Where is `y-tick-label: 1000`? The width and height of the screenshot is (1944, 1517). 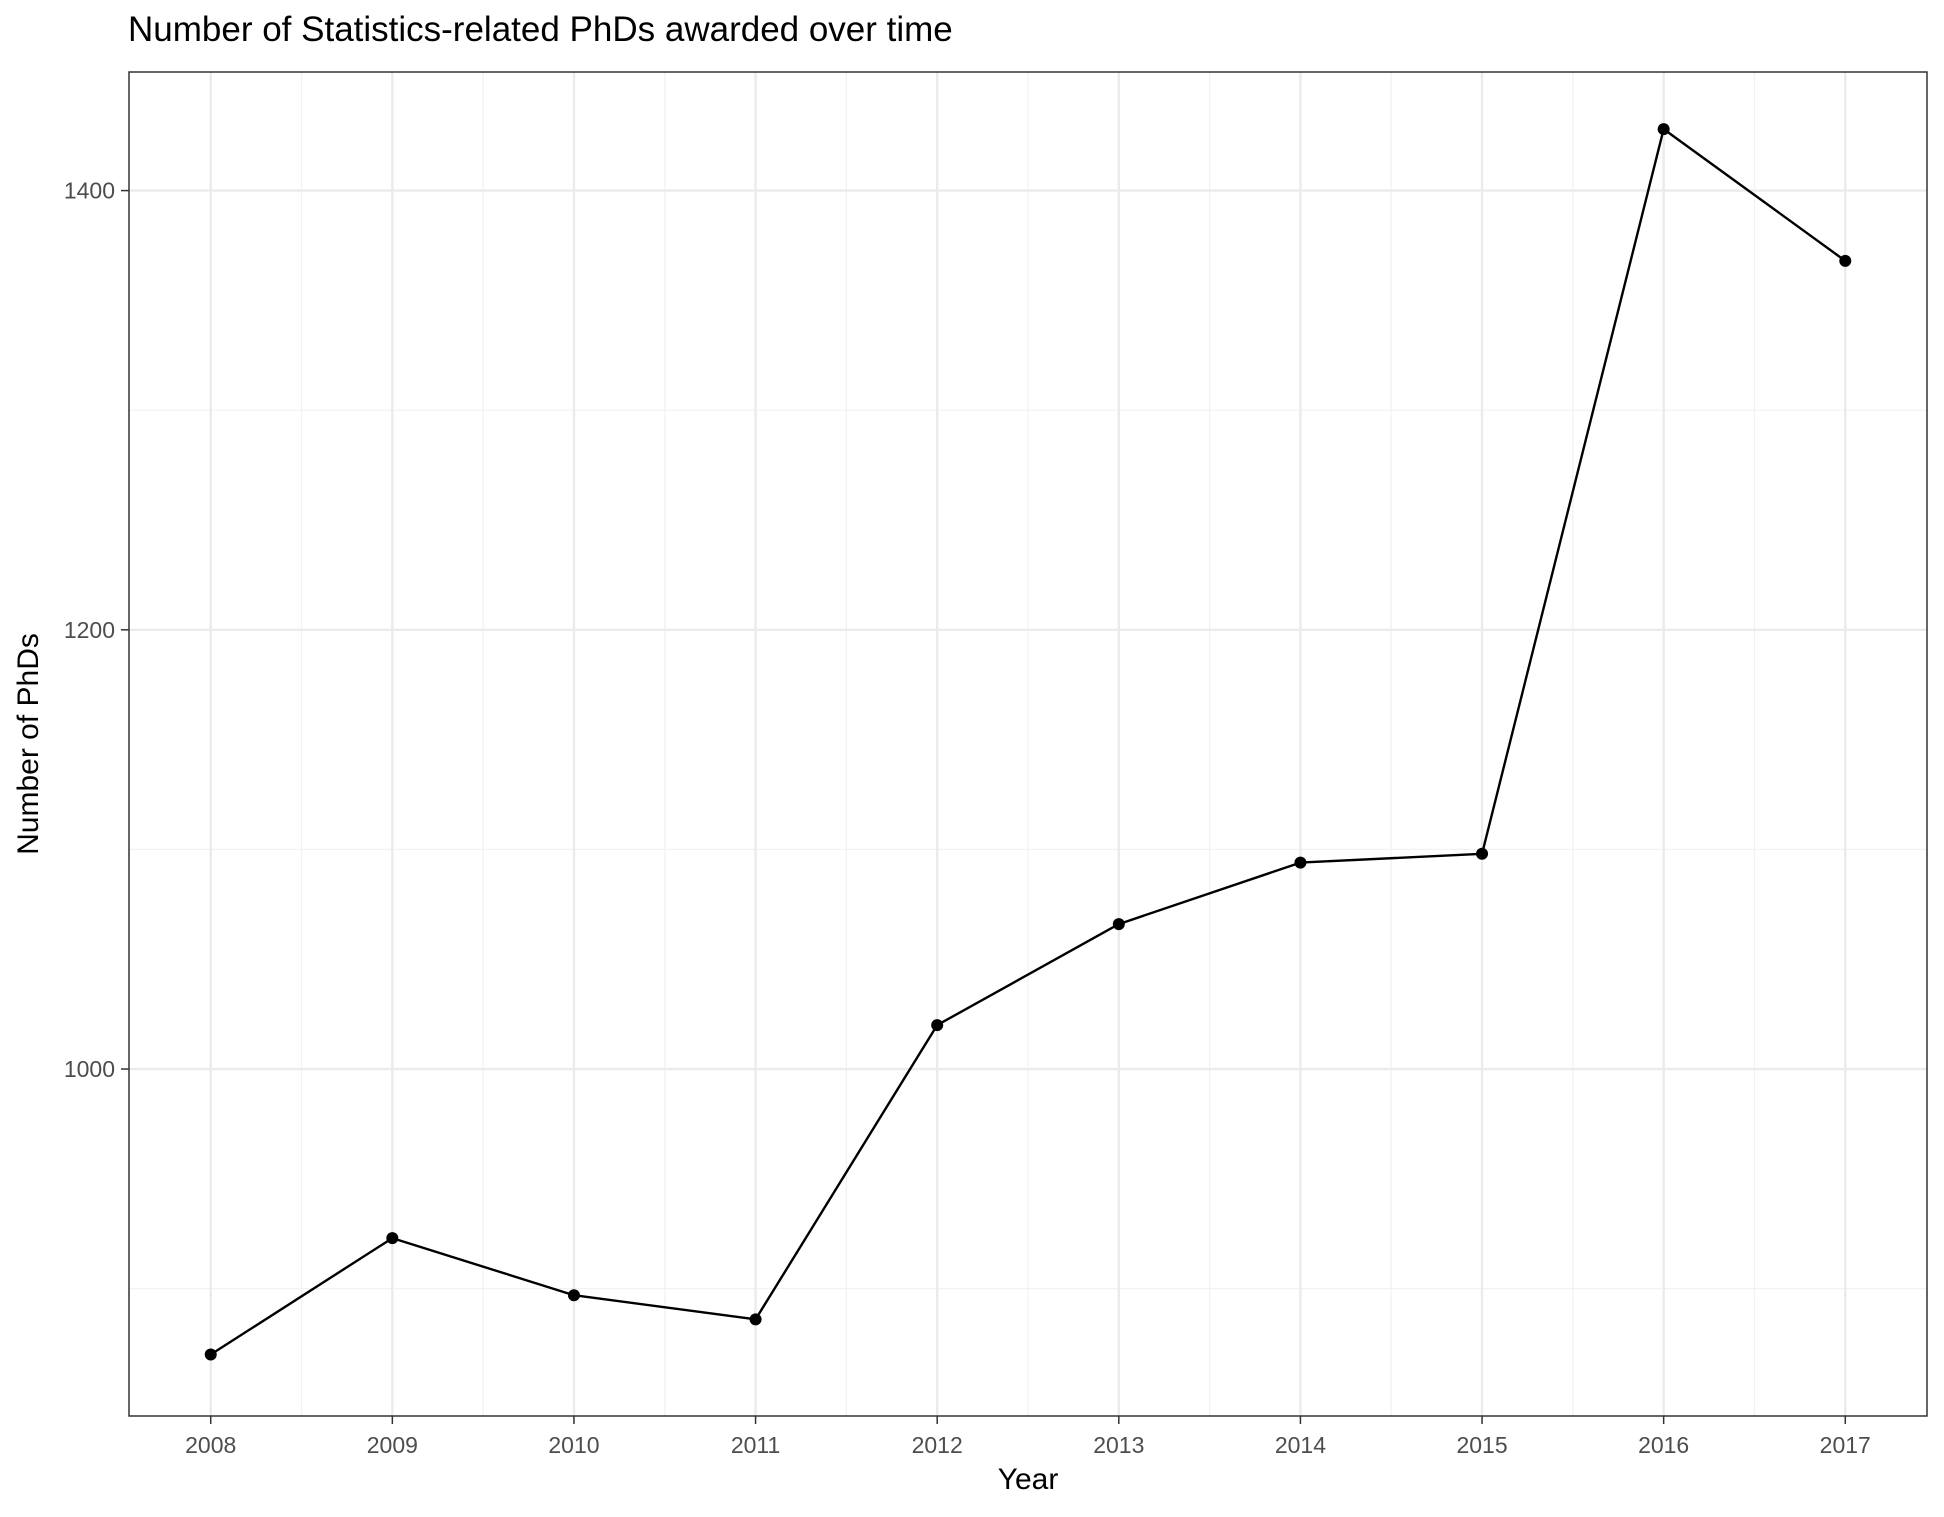
y-tick-label: 1000 is located at coordinates (89, 1069).